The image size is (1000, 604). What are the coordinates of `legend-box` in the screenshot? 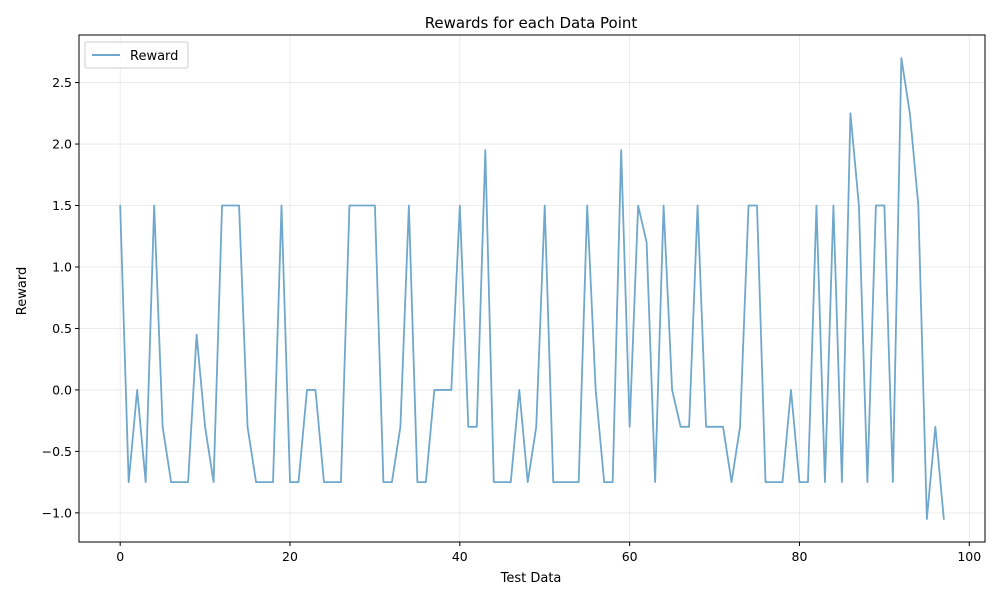 It's located at (136, 55).